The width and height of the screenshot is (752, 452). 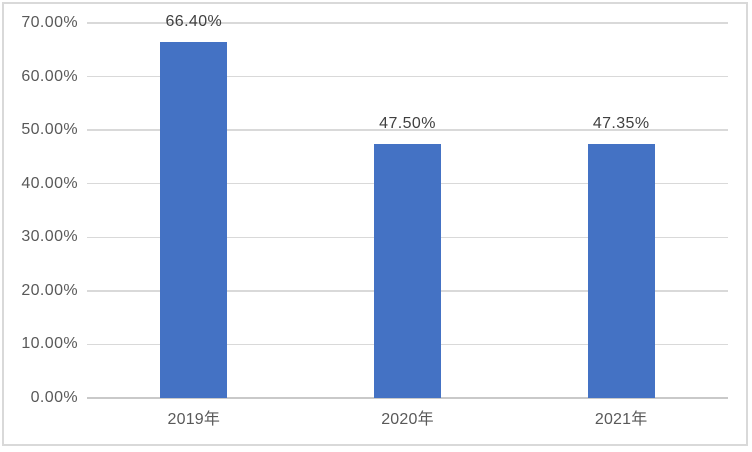 I want to click on y-axis-tick-label: 40.00%, so click(x=49, y=183).